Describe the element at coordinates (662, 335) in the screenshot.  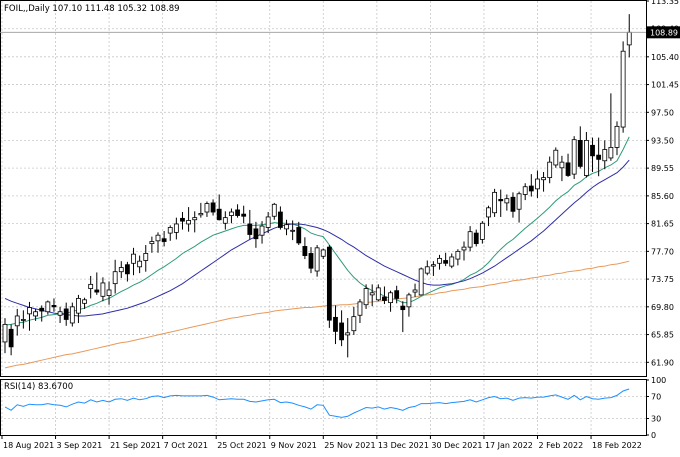
I see `y-tick-label: 65.85` at that location.